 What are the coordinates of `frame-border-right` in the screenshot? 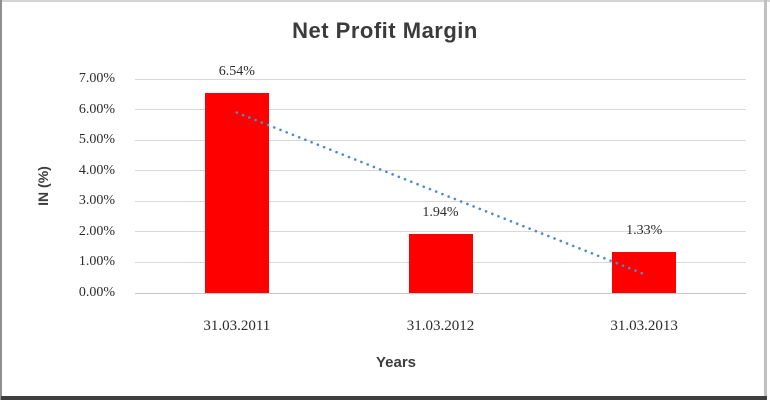 It's located at (765, 199).